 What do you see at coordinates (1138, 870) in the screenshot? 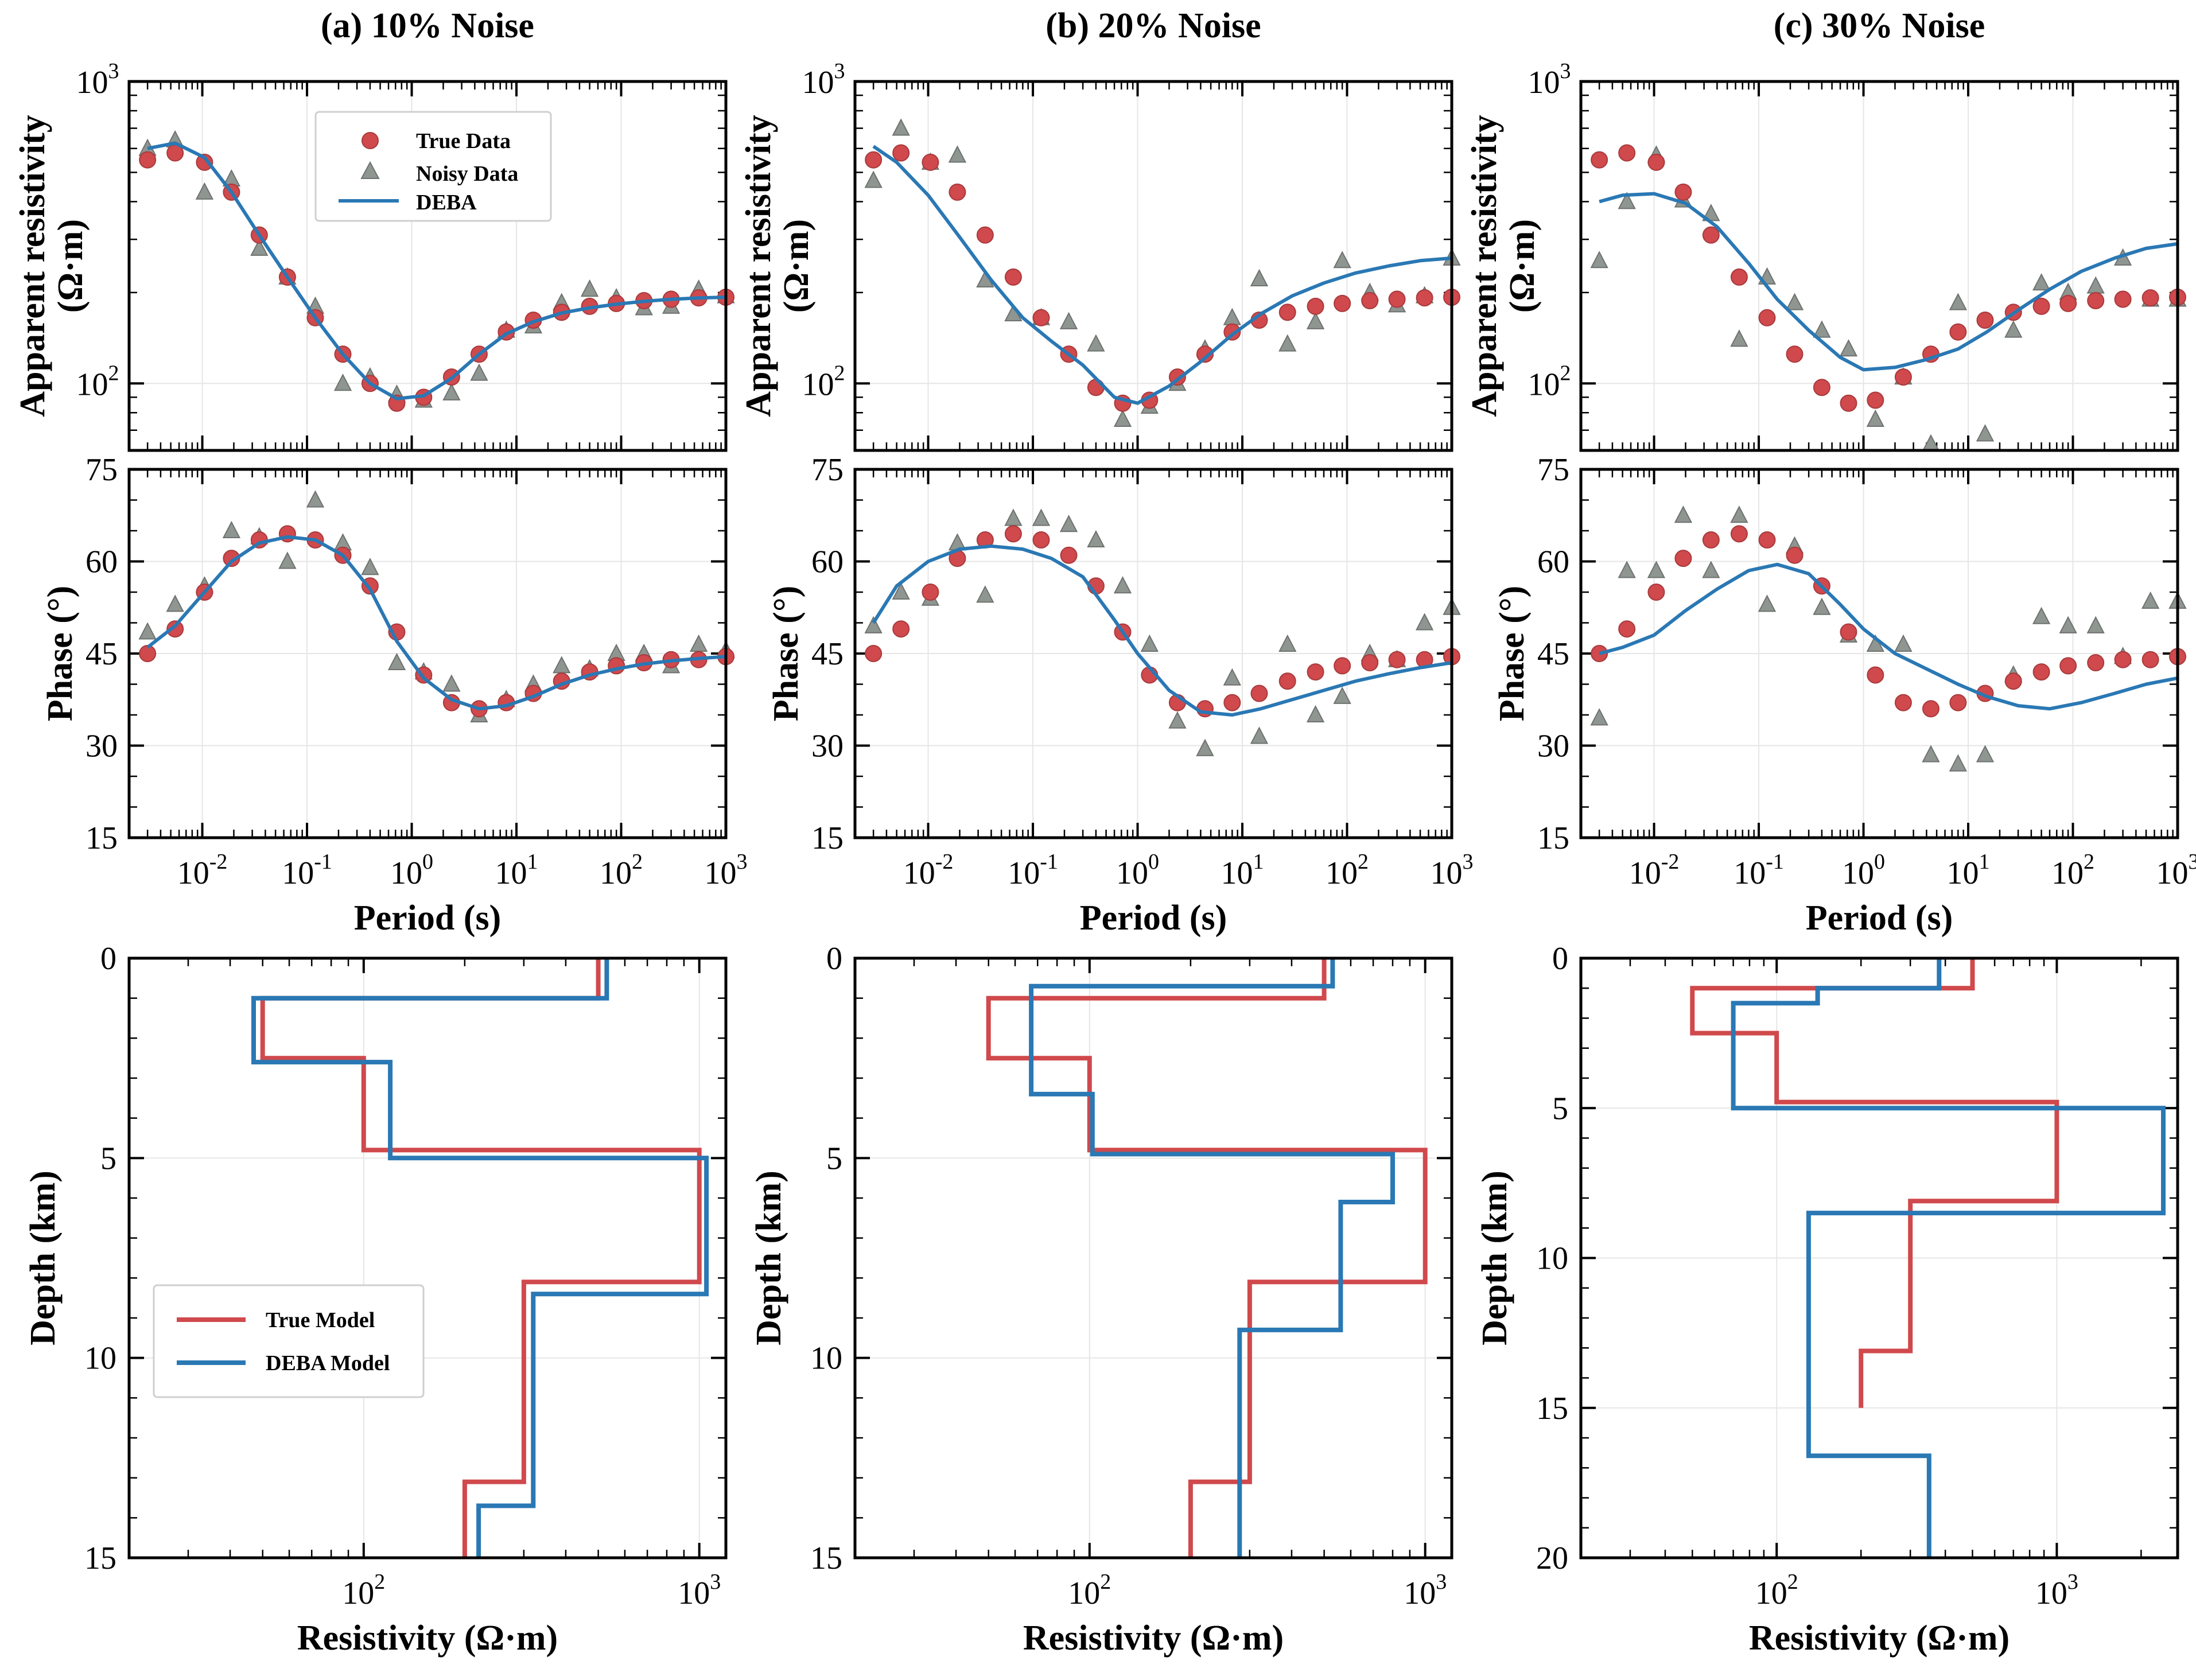
I see `x-tick-label: 10⁰` at bounding box center [1138, 870].